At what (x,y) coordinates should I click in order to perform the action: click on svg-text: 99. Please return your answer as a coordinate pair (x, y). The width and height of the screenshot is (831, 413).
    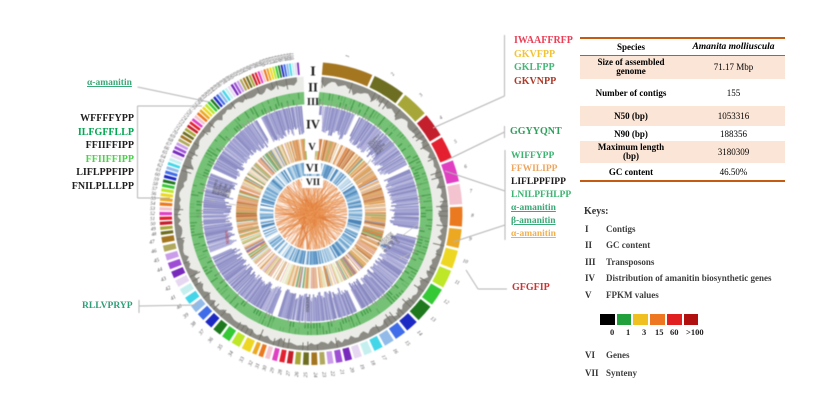
    Looking at the image, I should click on (258, 64).